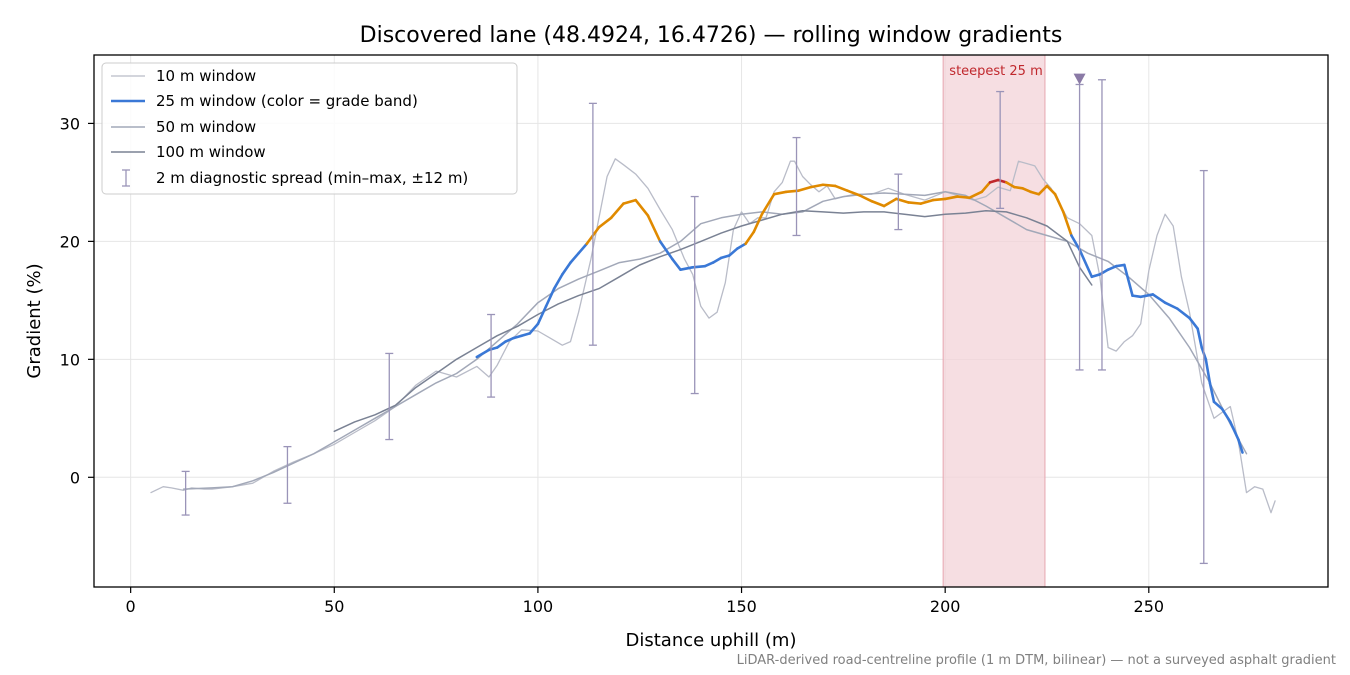 This screenshot has height=675, width=1350. I want to click on steepest-label: steepest 25 m, so click(995, 71).